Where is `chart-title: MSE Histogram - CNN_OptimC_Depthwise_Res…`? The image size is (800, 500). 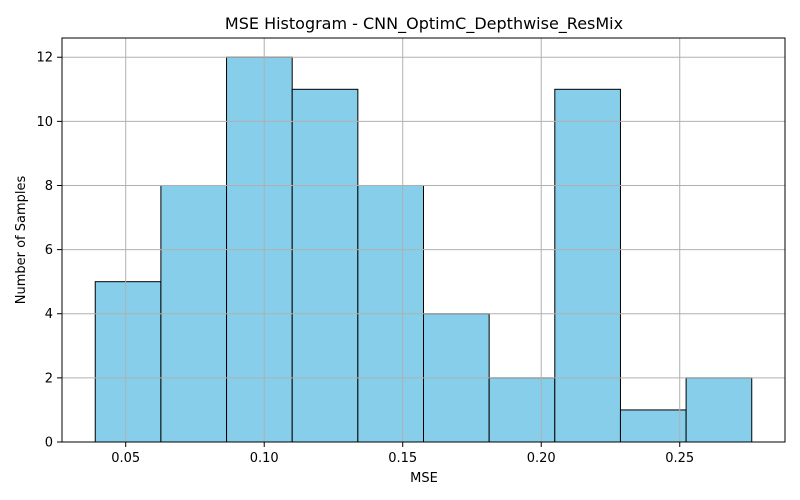
chart-title: MSE Histogram - CNN_OptimC_Depthwise_Res… is located at coordinates (424, 24).